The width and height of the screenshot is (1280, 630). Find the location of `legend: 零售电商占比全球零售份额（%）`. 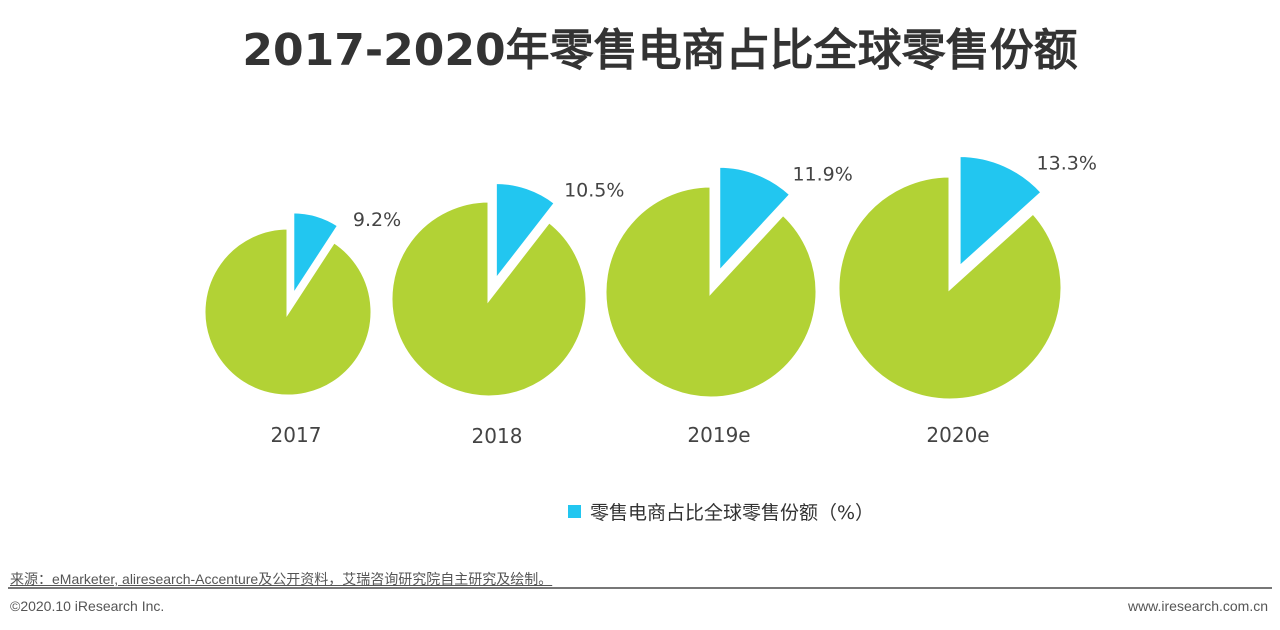

legend: 零售电商占比全球零售份额（%） is located at coordinates (721, 511).